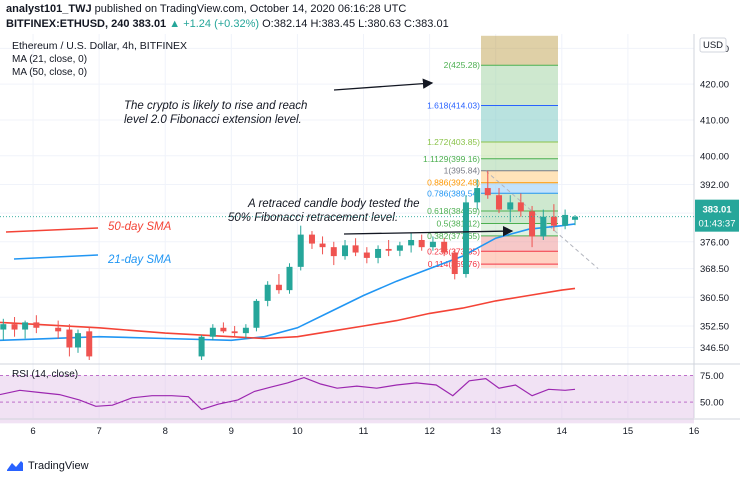 The width and height of the screenshot is (740, 479). I want to click on ma21-legend: MA (21, close, 0), so click(50, 59).